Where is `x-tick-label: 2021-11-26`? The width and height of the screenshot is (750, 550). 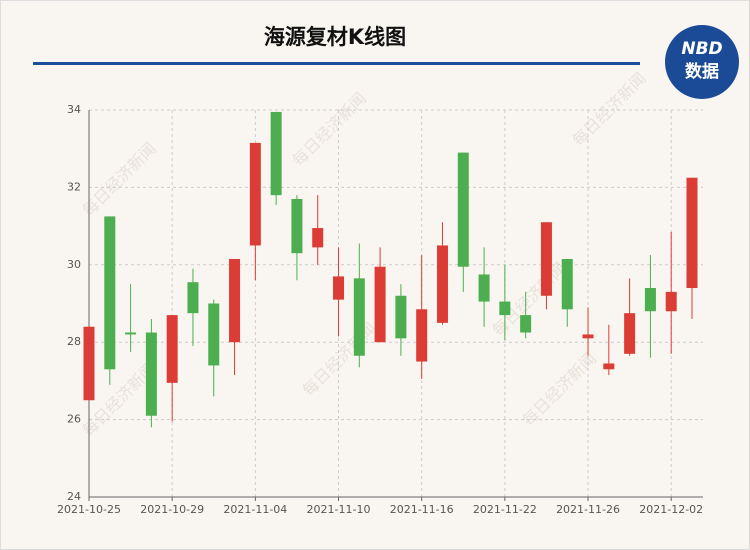 x-tick-label: 2021-11-26 is located at coordinates (588, 509).